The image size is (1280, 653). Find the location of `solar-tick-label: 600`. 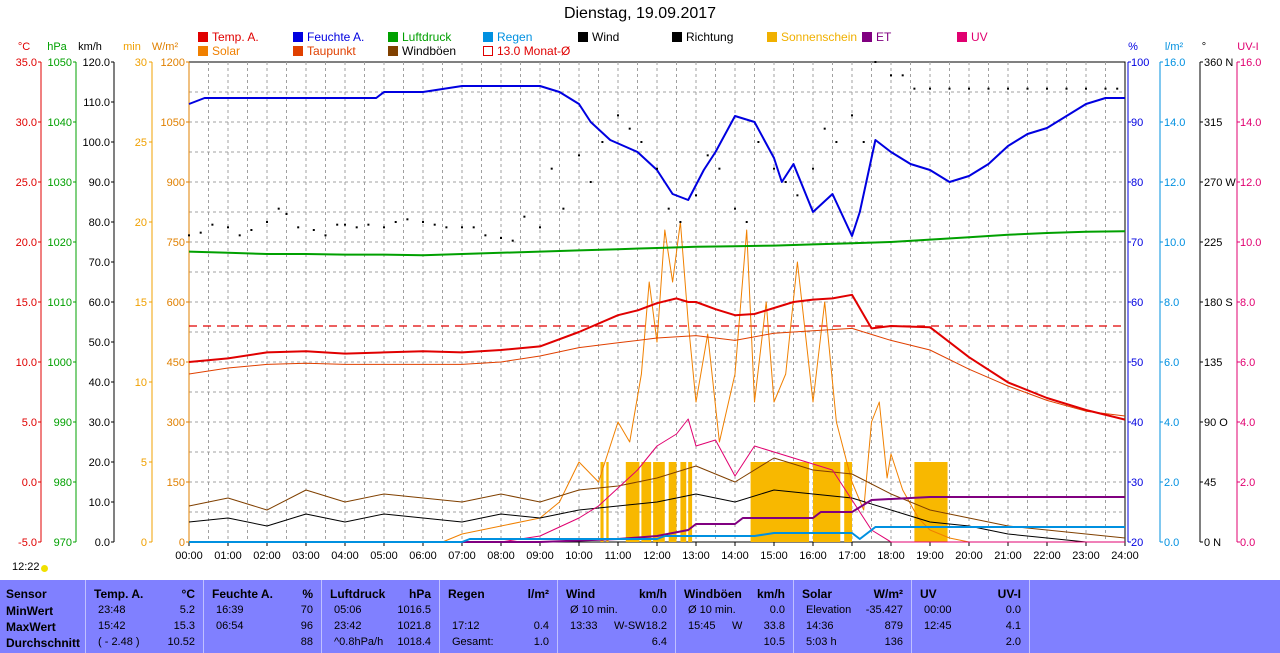

solar-tick-label: 600 is located at coordinates (176, 303).